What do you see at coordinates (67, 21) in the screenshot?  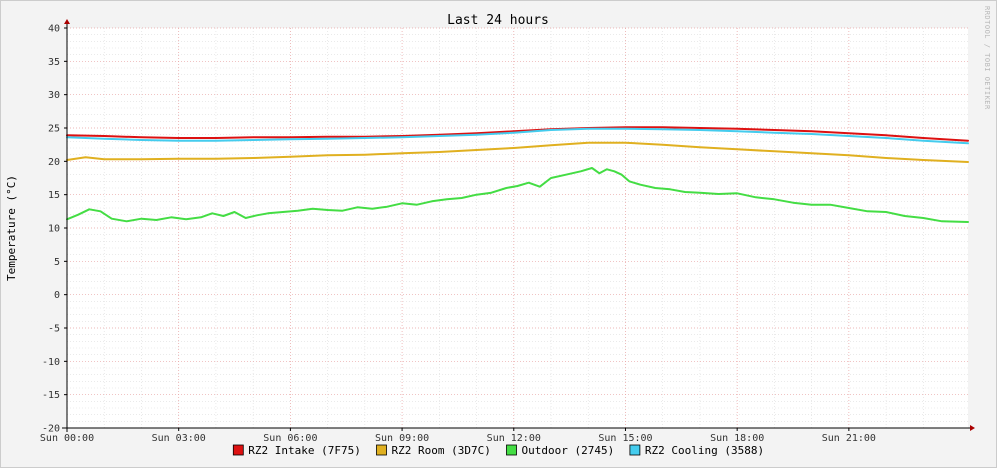 I see `y-axis-arrow` at bounding box center [67, 21].